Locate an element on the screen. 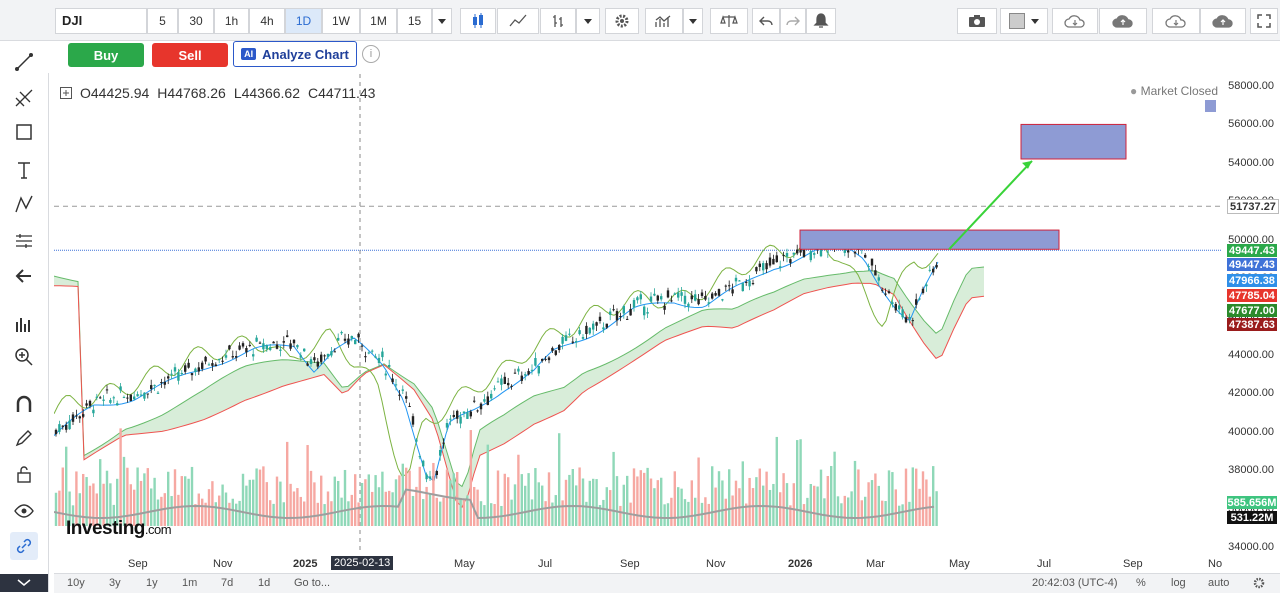 This screenshot has height=593, width=1280. auto-toggle: auto is located at coordinates (1219, 583).